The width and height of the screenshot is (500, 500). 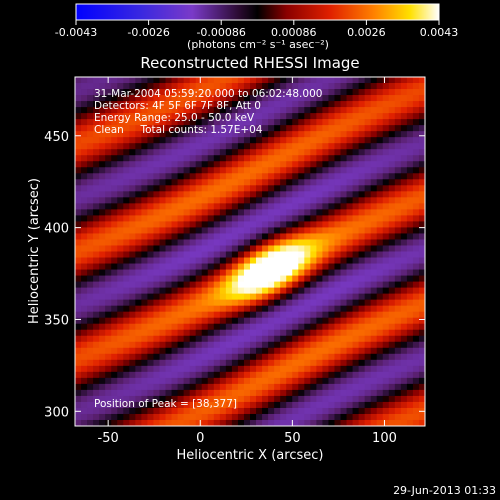 What do you see at coordinates (208, 94) in the screenshot?
I see `annotation-time-range: 31-Mar-2004 05:59:20.000 to 06:02:48.000` at bounding box center [208, 94].